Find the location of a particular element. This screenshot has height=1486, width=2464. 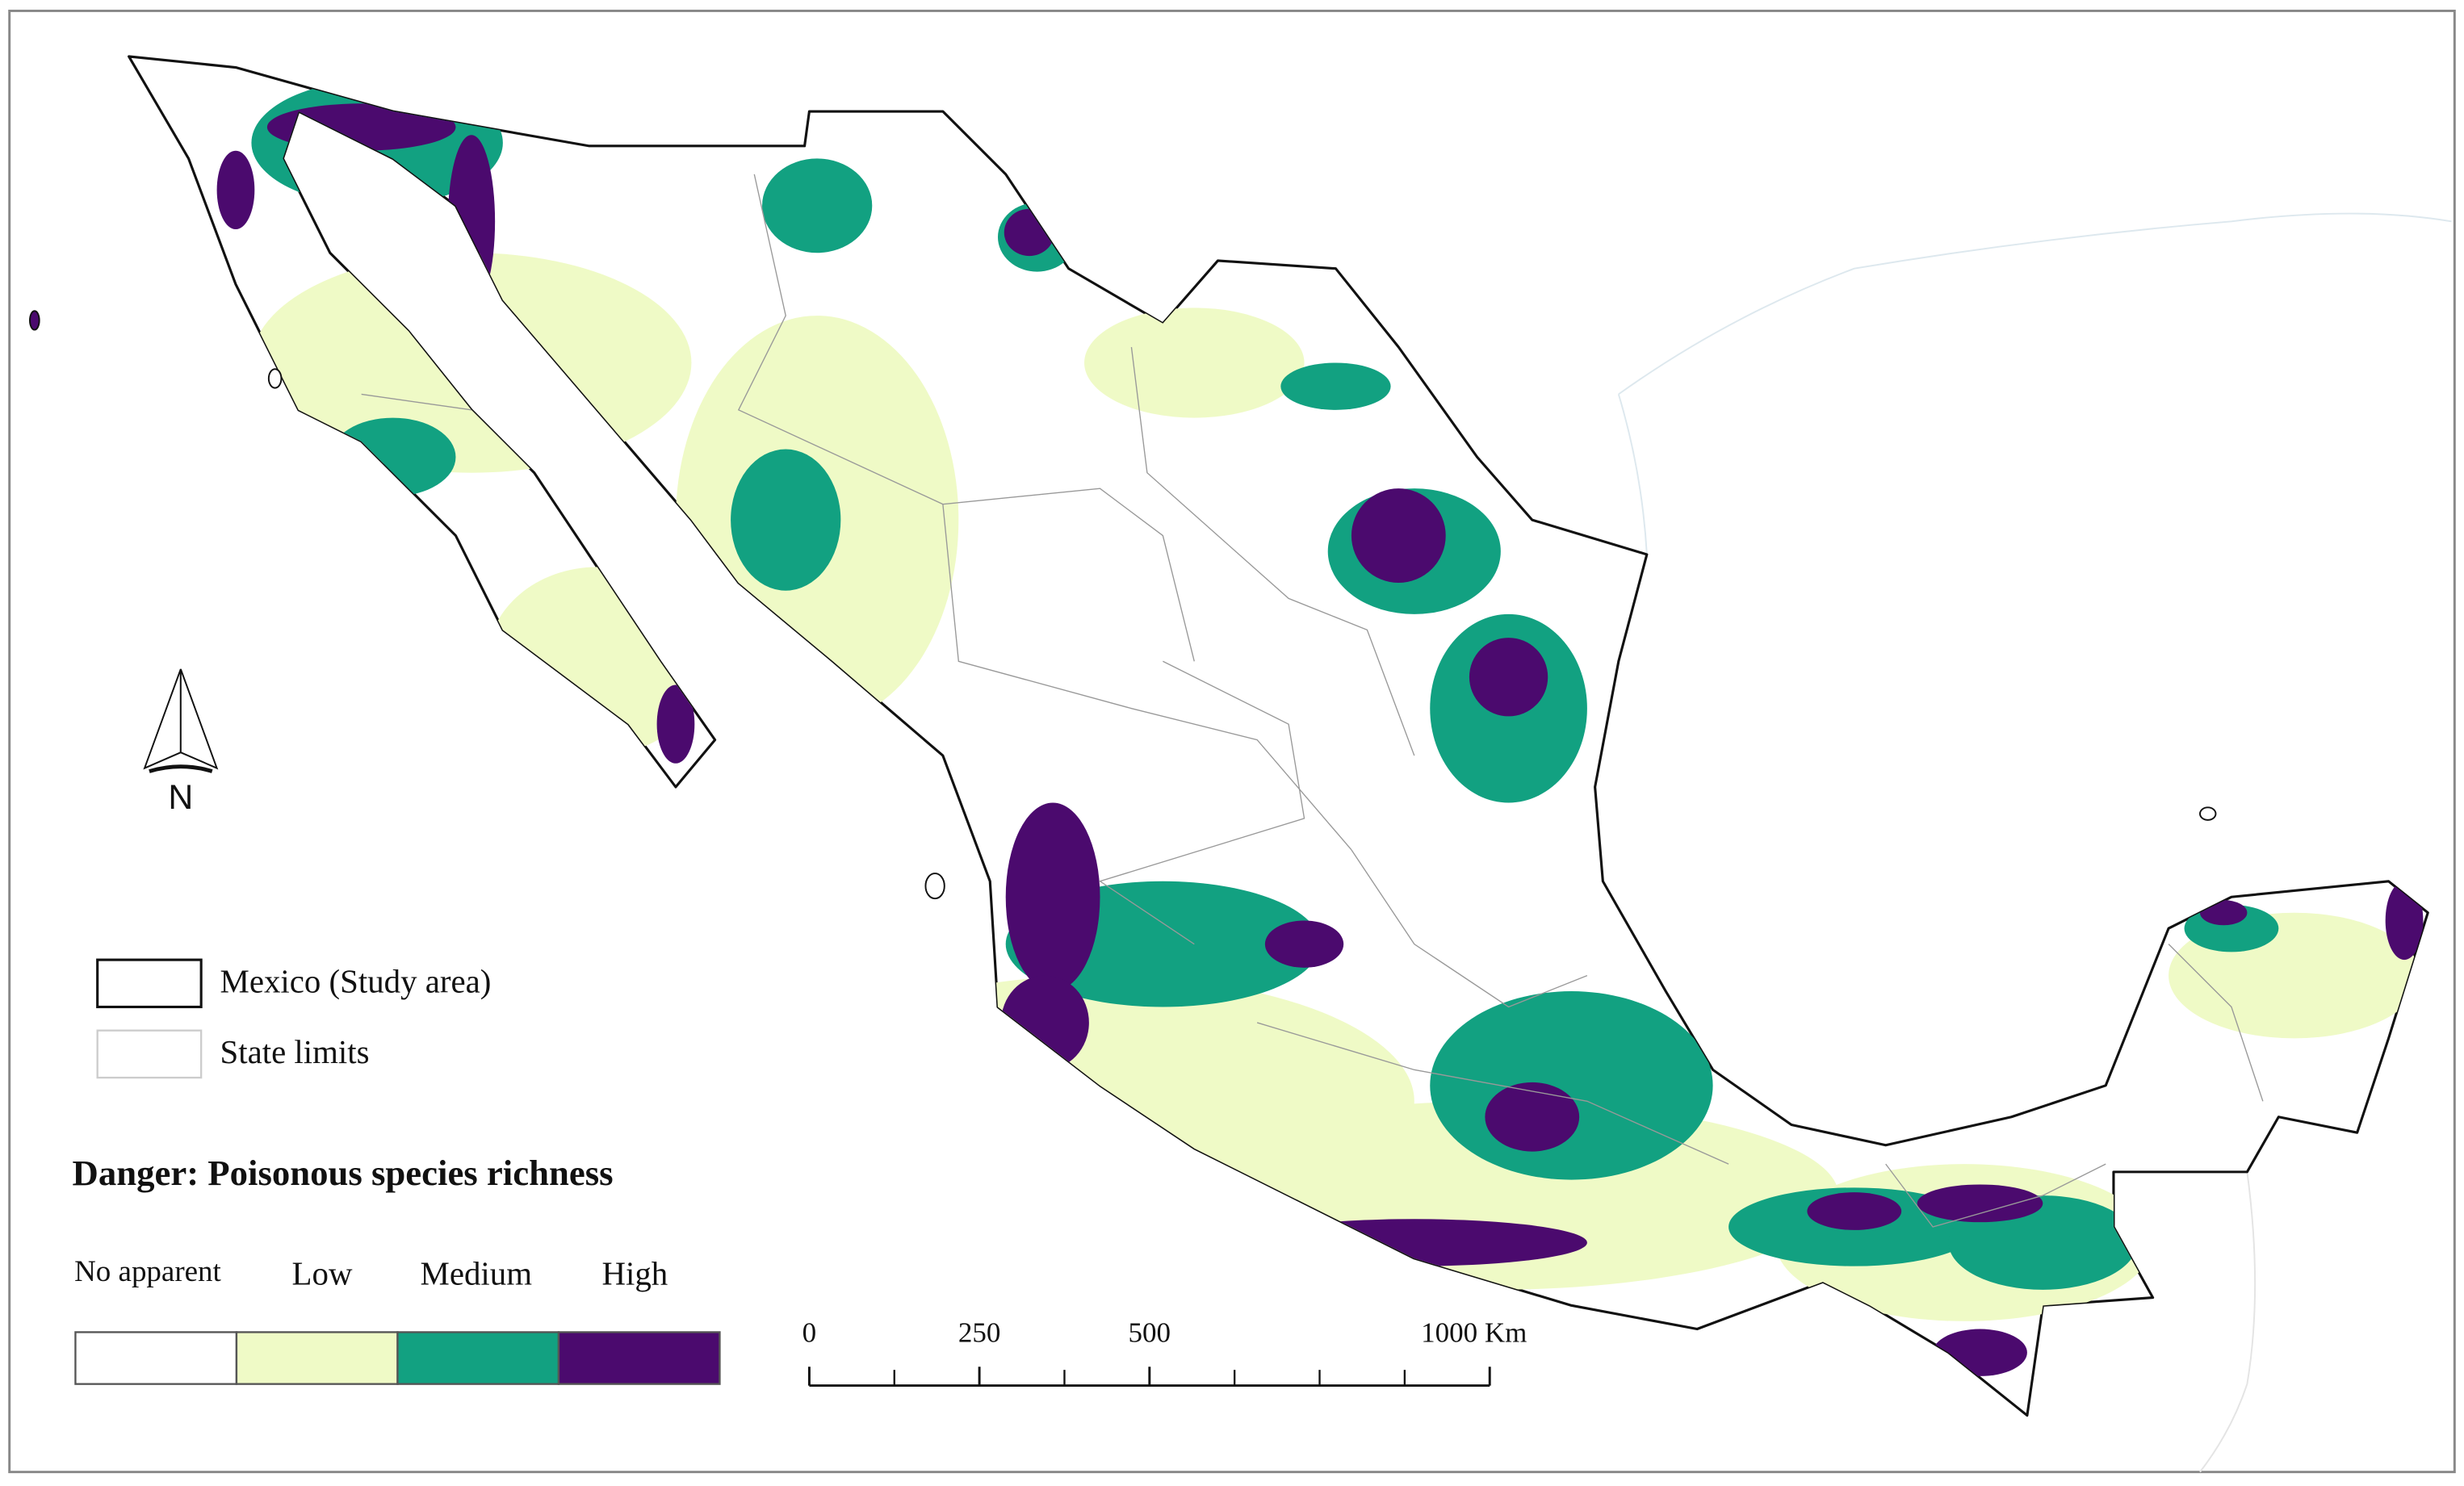

north-arrow is located at coordinates (181, 720).